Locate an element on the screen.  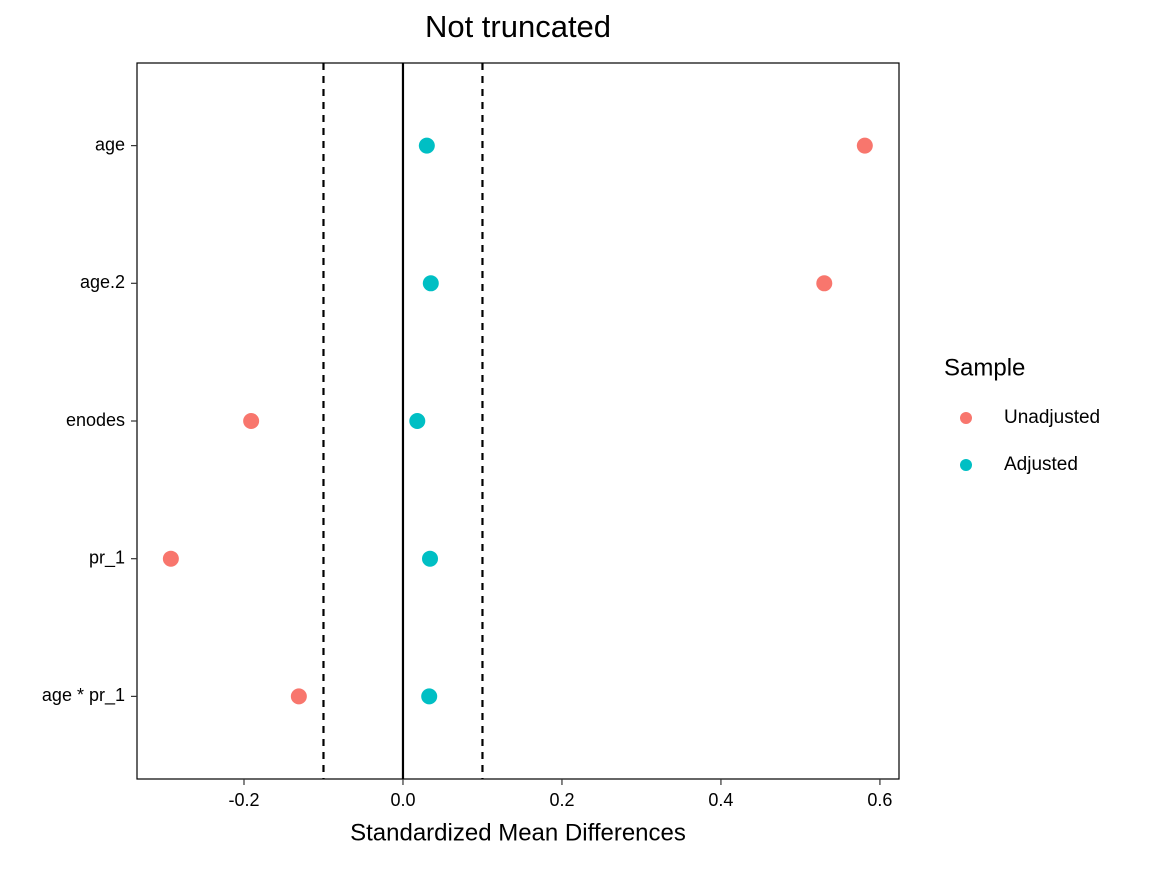
x-tick-label: 0.6 is located at coordinates (879, 800).